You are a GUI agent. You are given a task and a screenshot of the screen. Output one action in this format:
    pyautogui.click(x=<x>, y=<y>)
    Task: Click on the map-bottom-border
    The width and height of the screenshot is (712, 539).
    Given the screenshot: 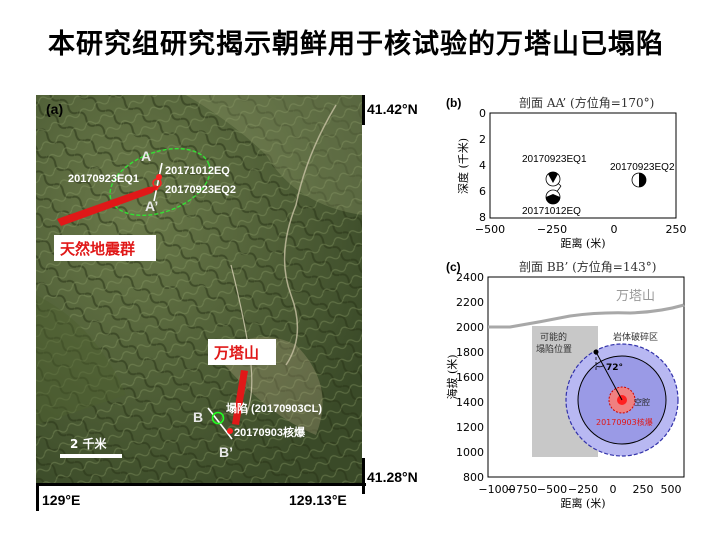 What is the action you would take?
    pyautogui.click(x=201, y=484)
    